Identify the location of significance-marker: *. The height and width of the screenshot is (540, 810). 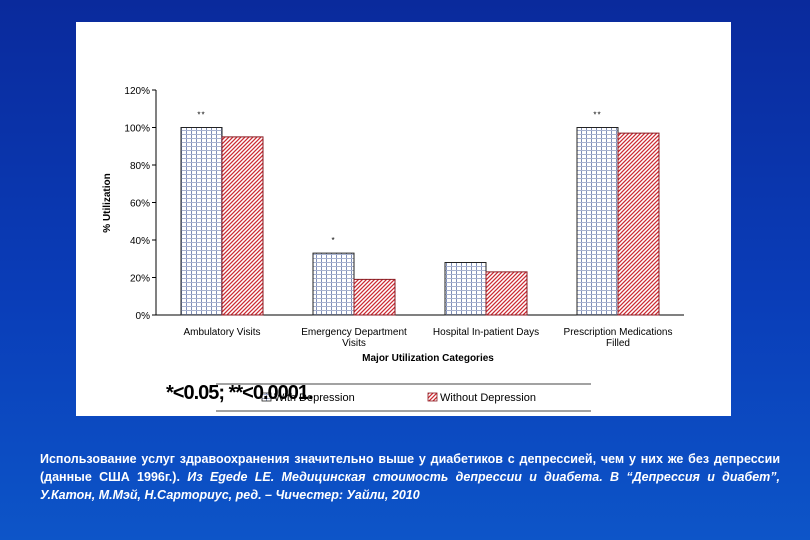
(333, 240).